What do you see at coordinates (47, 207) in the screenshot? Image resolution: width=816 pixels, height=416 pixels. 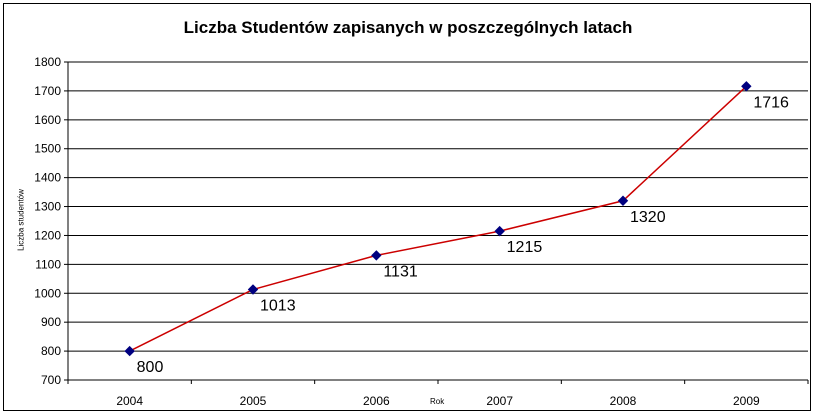 I see `y-tick-label: 1300` at bounding box center [47, 207].